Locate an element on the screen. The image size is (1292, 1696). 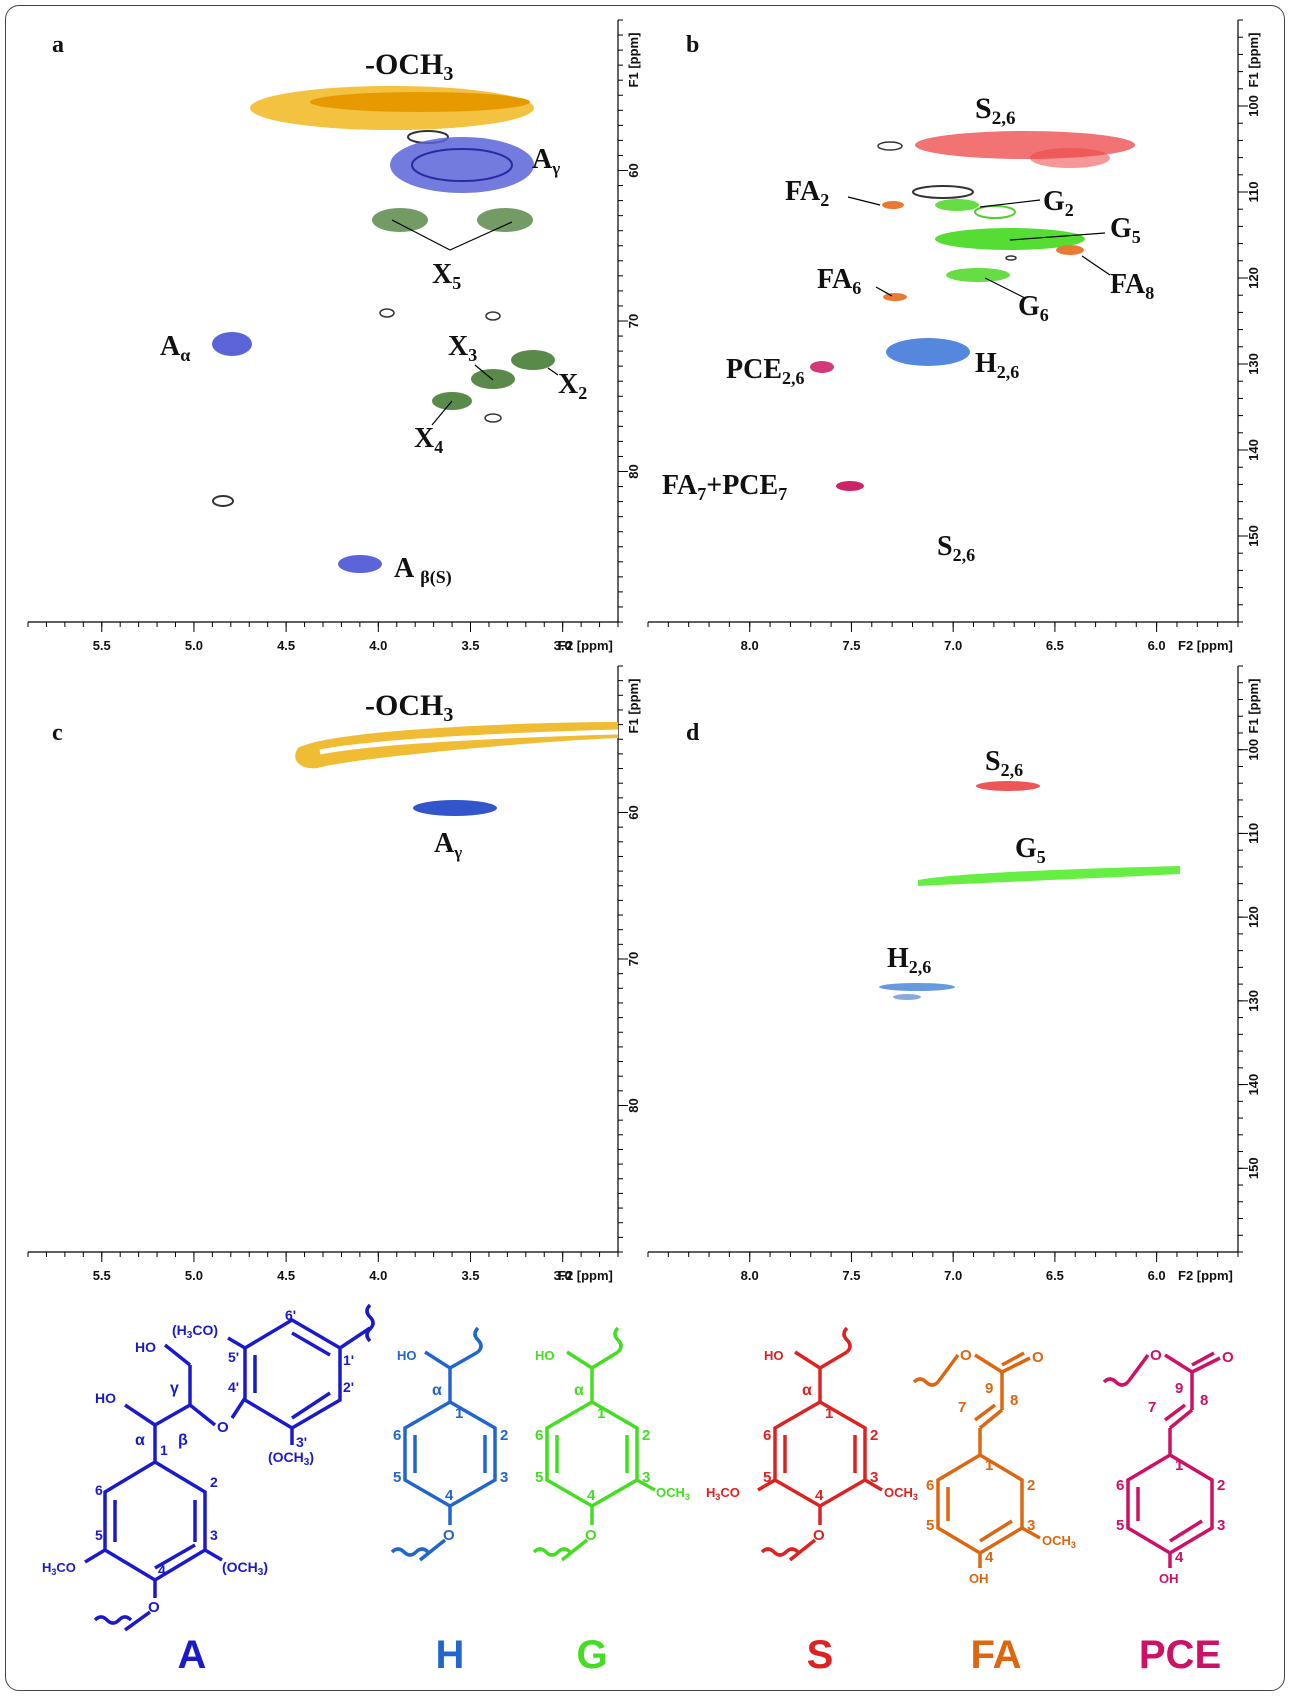
s-ho: HO is located at coordinates (774, 1355).